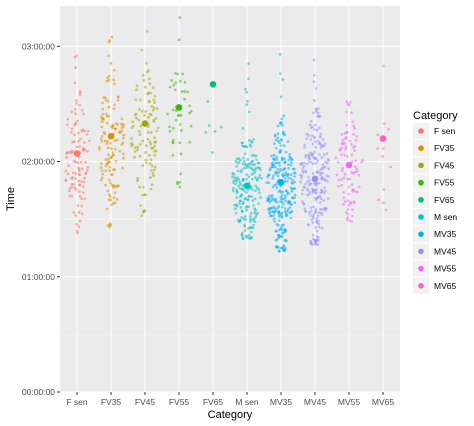 The image size is (474, 426). What do you see at coordinates (230, 415) in the screenshot?
I see `x-axis-title: Category` at bounding box center [230, 415].